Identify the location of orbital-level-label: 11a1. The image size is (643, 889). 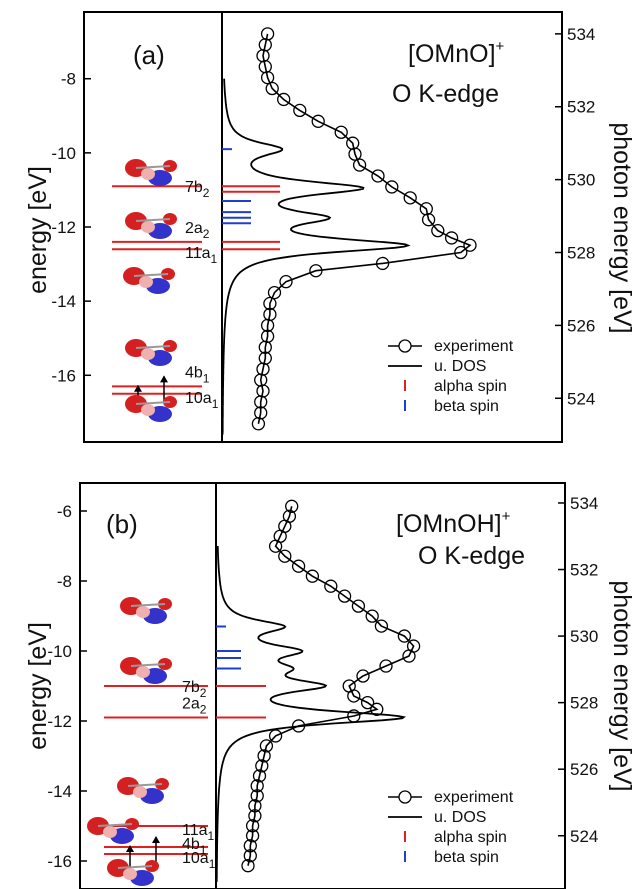
(198, 832).